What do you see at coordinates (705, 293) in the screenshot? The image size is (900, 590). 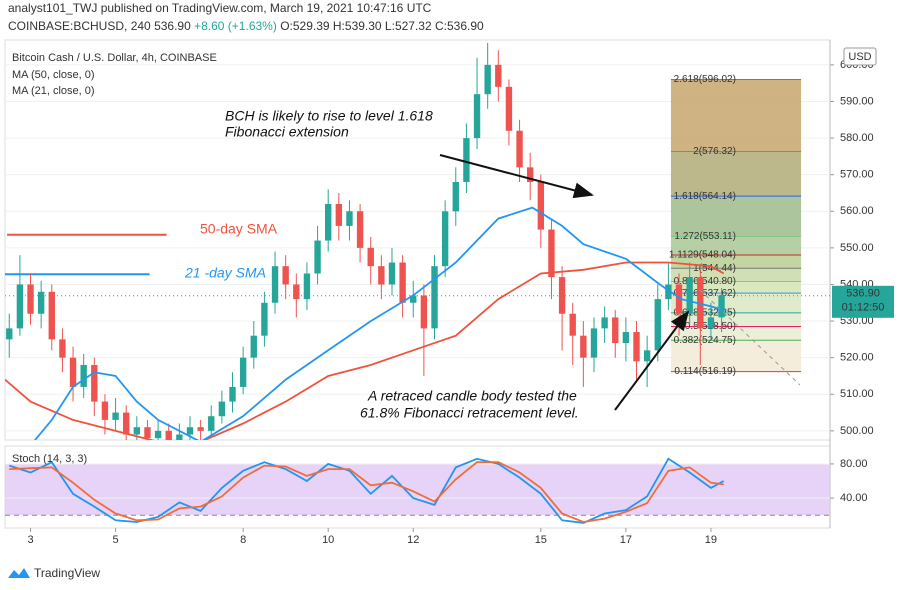 I see `fib-label: 0.786(537.62)` at bounding box center [705, 293].